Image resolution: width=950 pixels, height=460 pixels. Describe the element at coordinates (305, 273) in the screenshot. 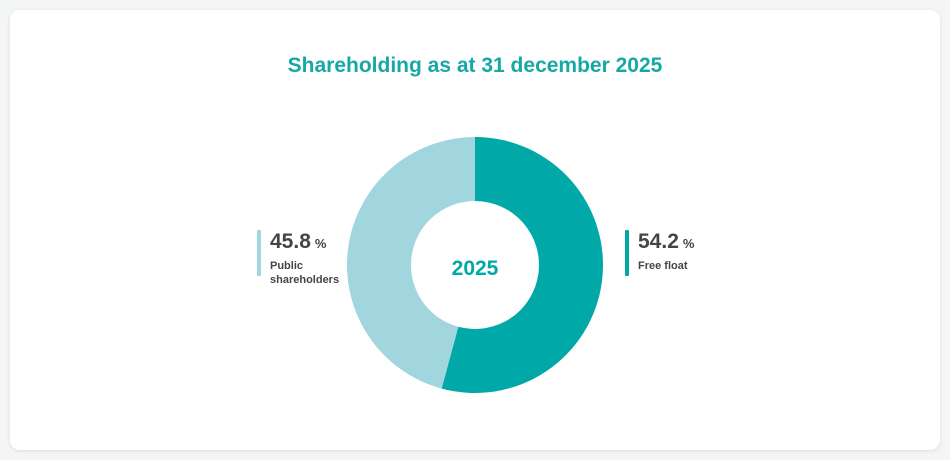

I see `legend-label: Public shareholders` at that location.